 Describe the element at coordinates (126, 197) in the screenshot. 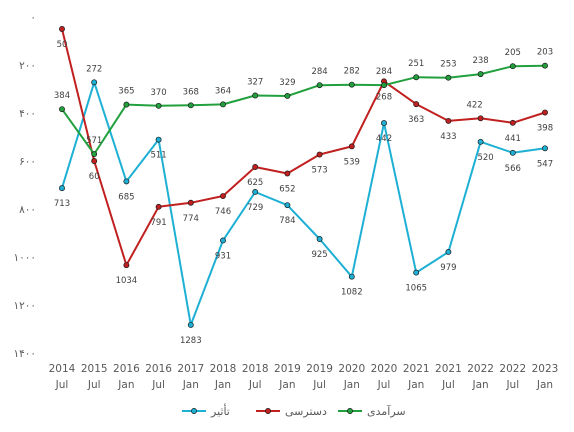

I see `impact-data-label: 685` at that location.